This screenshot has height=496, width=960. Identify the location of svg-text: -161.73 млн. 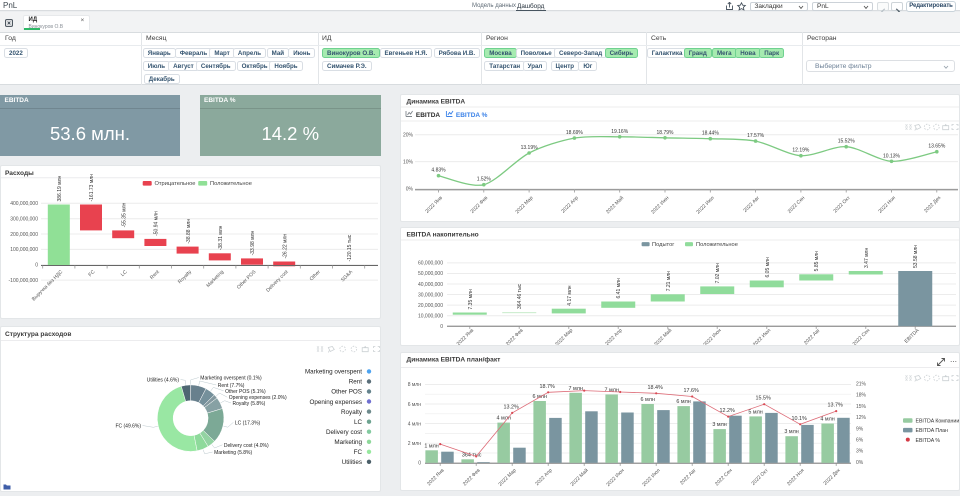
(92, 188).